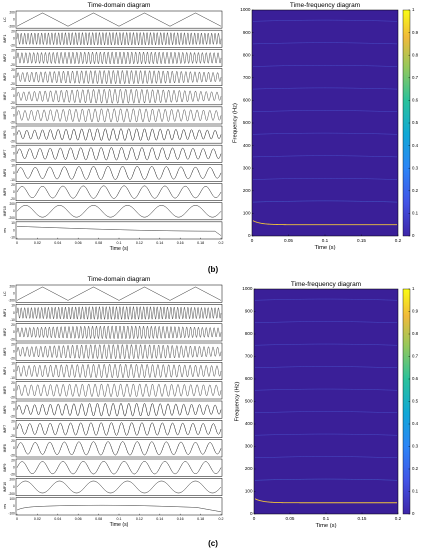 The height and width of the screenshot is (550, 423). What do you see at coordinates (5, 293) in the screenshot?
I see `td-ylabel-lc: LC` at bounding box center [5, 293].